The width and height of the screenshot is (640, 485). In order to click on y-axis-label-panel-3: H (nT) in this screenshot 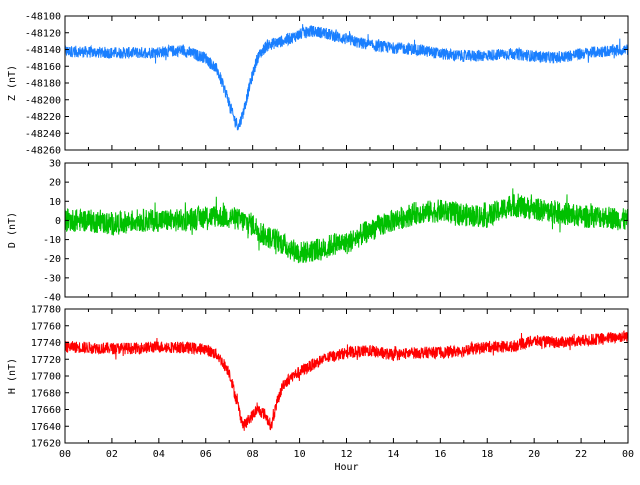, I will do `click(12, 376)`.